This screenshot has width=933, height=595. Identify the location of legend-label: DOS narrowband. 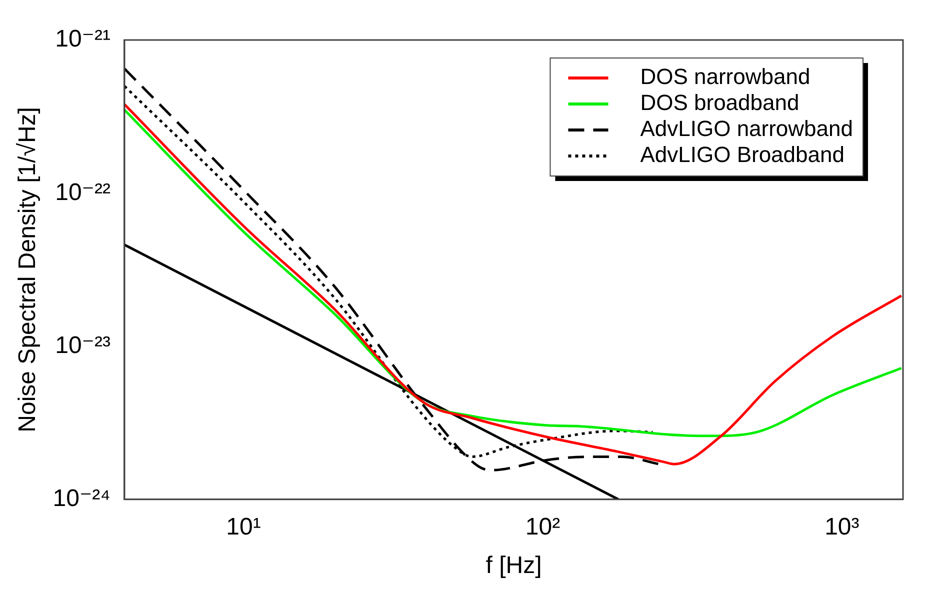
(725, 77).